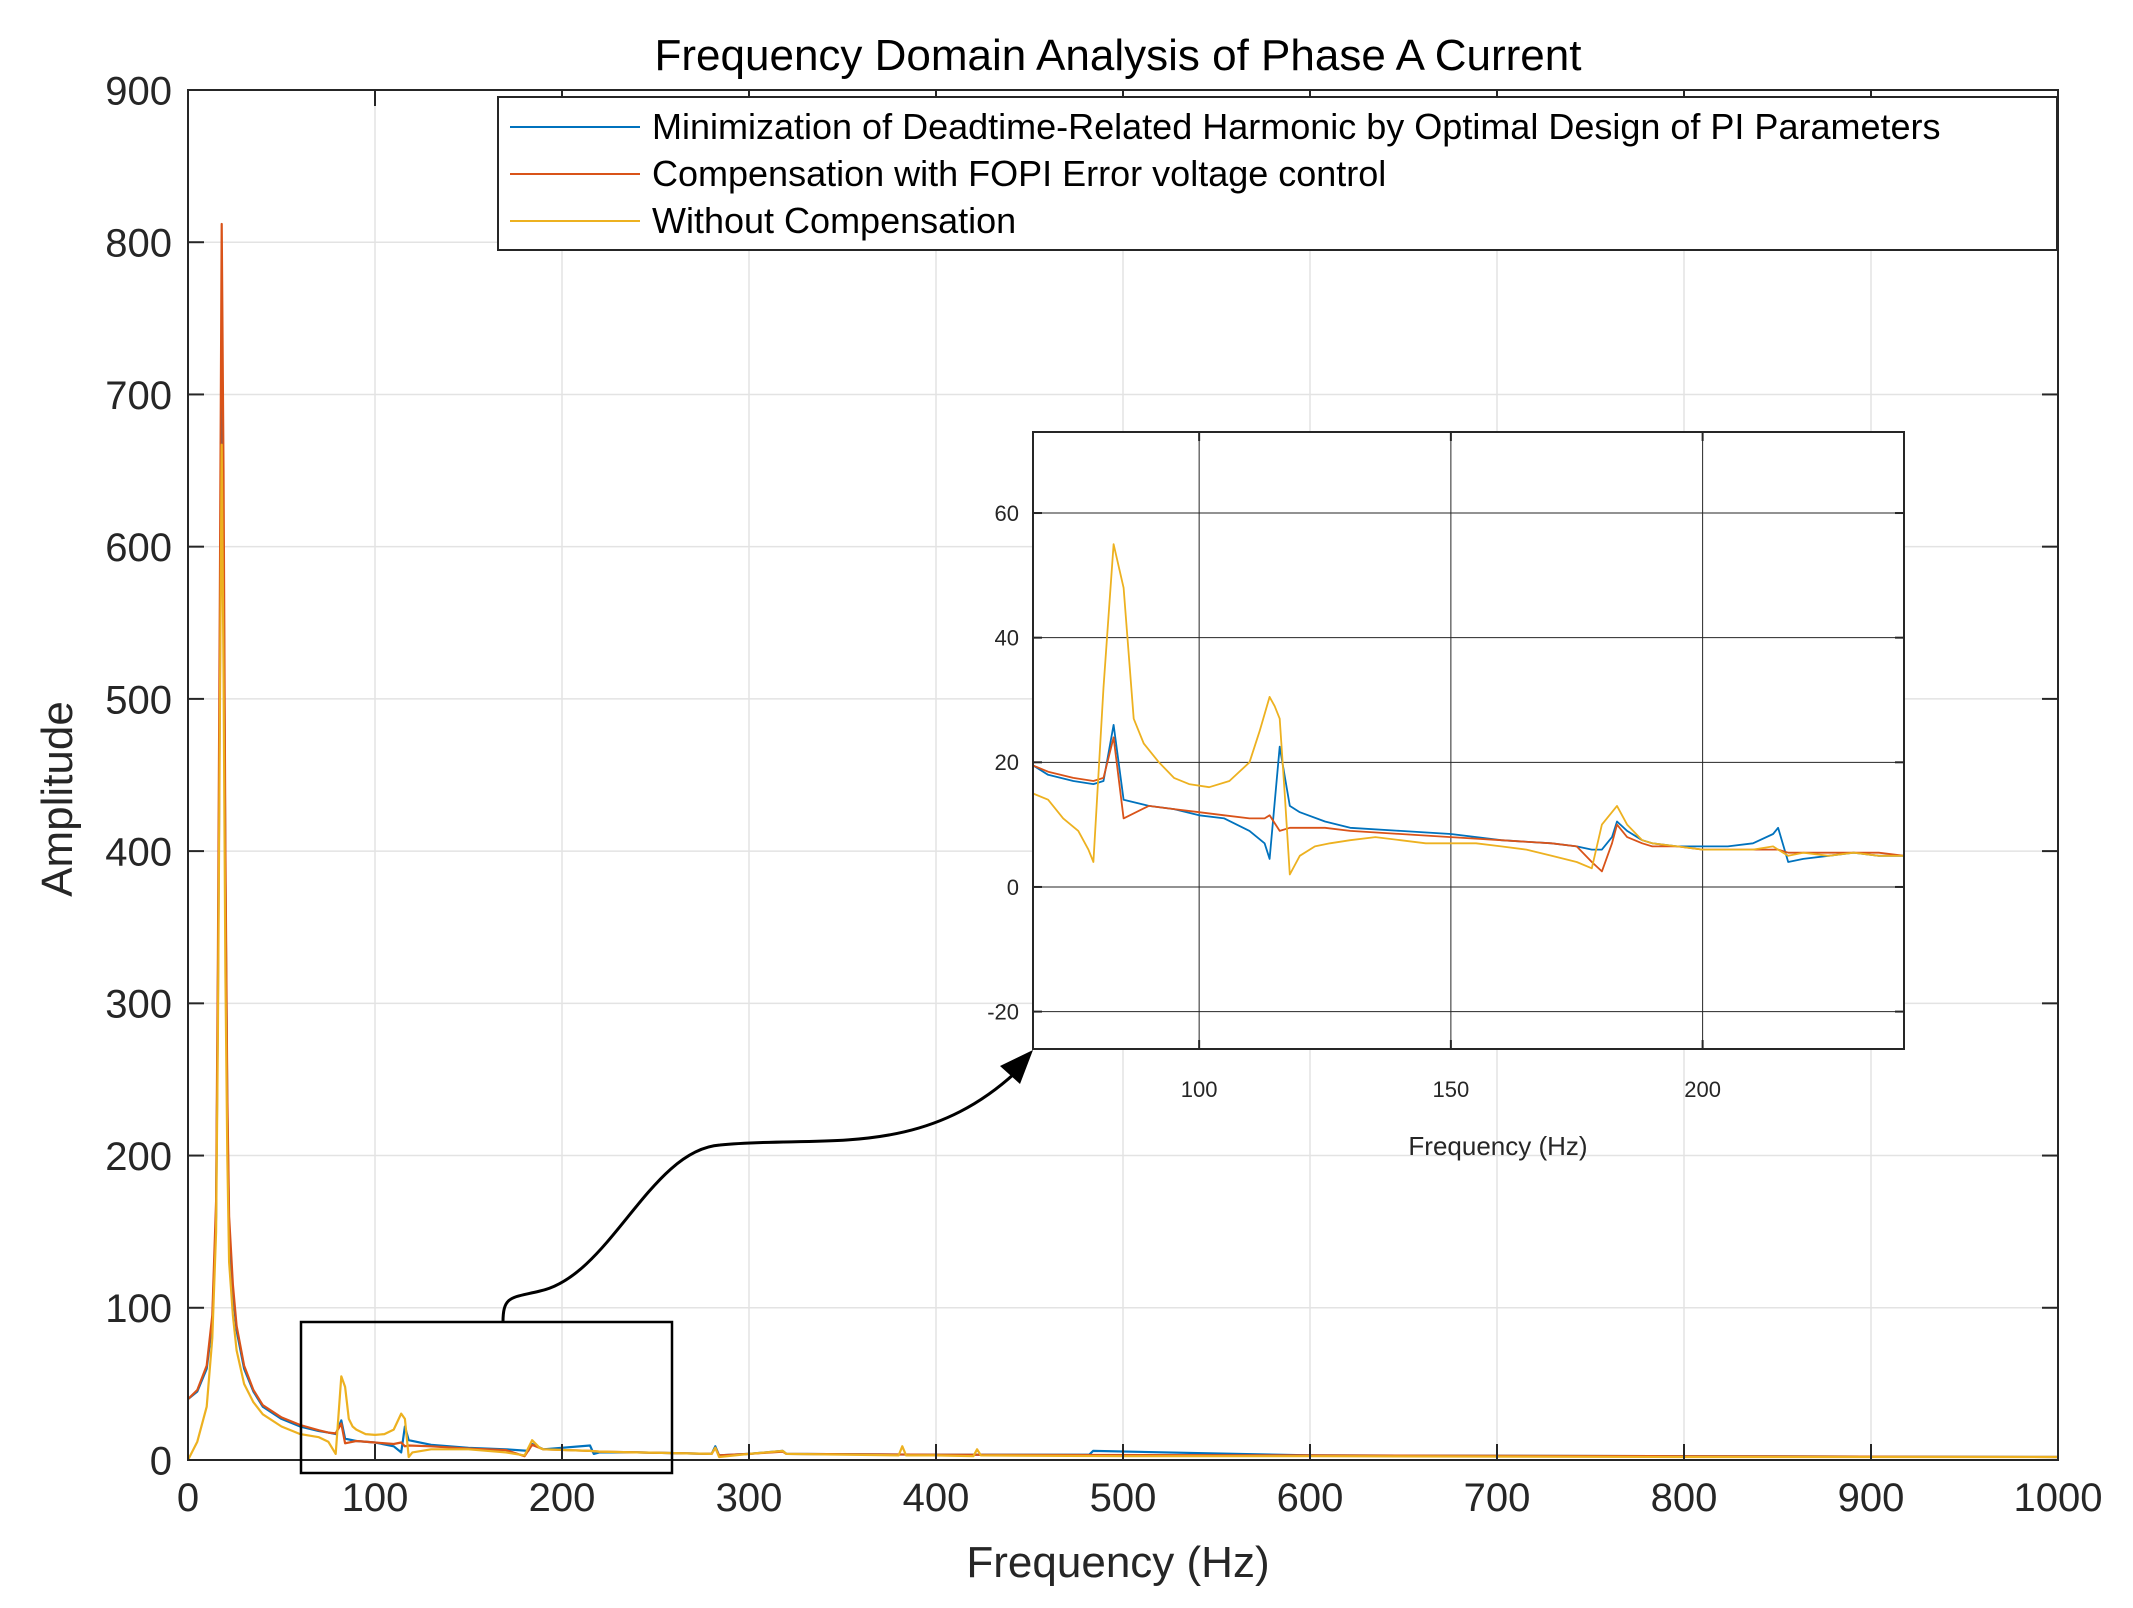 The width and height of the screenshot is (2133, 1608). I want to click on main-y-tick-label-900: 900, so click(138, 91).